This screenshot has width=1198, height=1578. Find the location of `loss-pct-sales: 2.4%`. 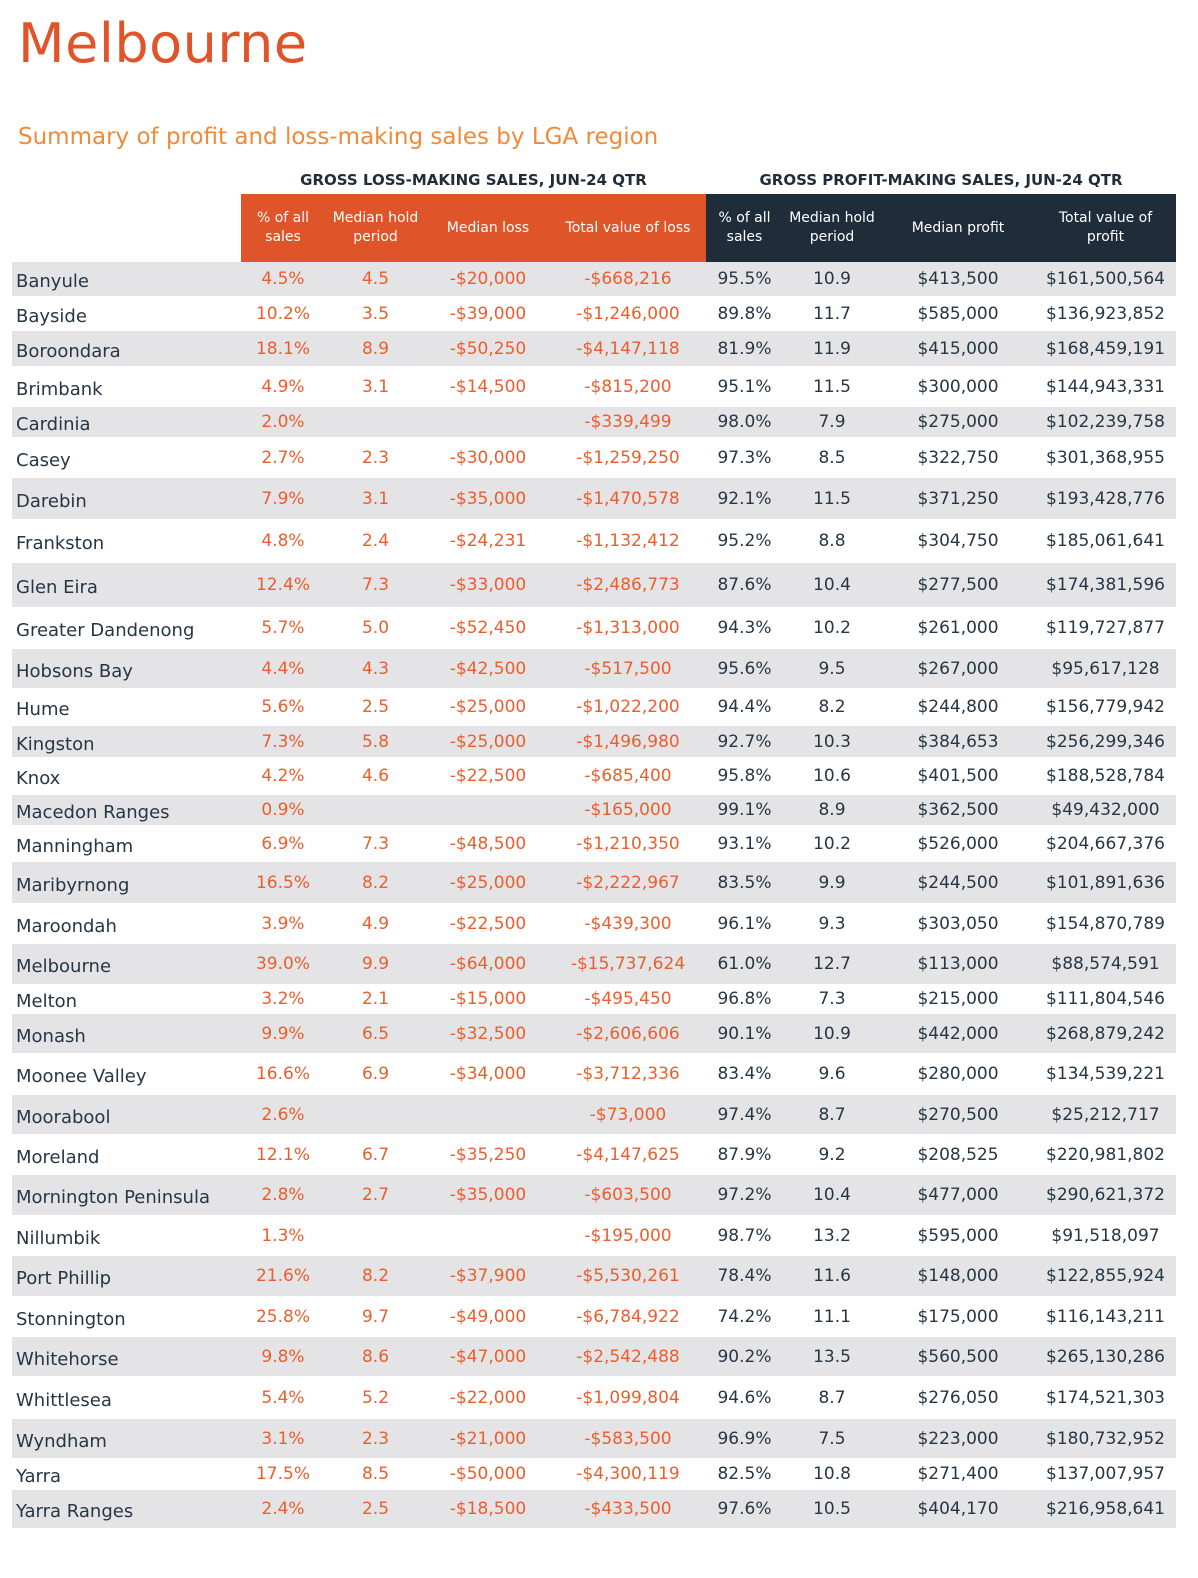

loss-pct-sales: 2.4% is located at coordinates (283, 1509).